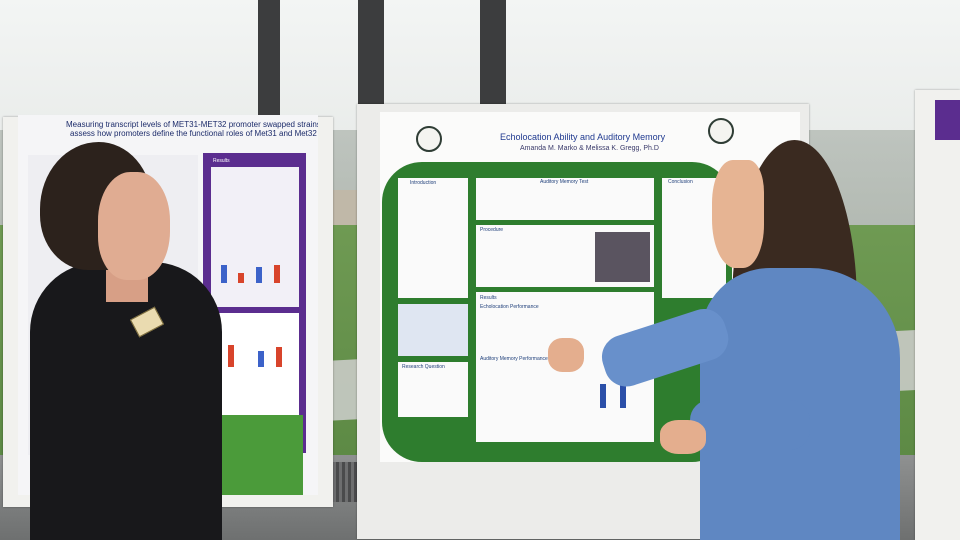 This screenshot has height=540, width=960. Describe the element at coordinates (433, 238) in the screenshot. I see `introduction-box` at that location.